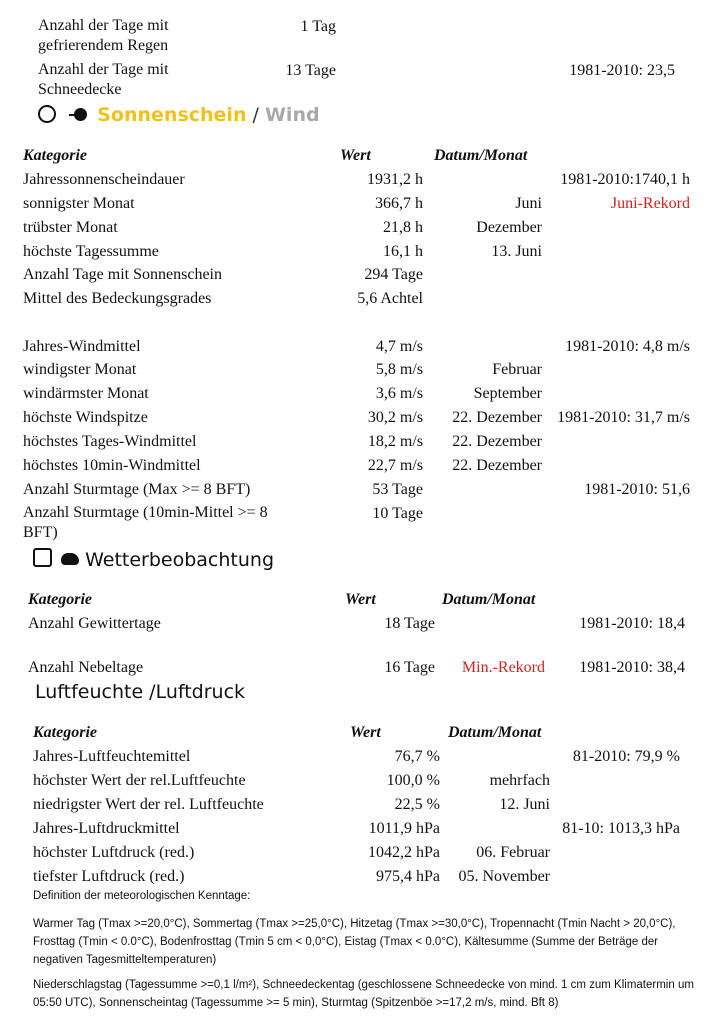 This screenshot has width=712, height=1024. What do you see at coordinates (404, 828) in the screenshot?
I see `row-value: 1011,9 hPa` at bounding box center [404, 828].